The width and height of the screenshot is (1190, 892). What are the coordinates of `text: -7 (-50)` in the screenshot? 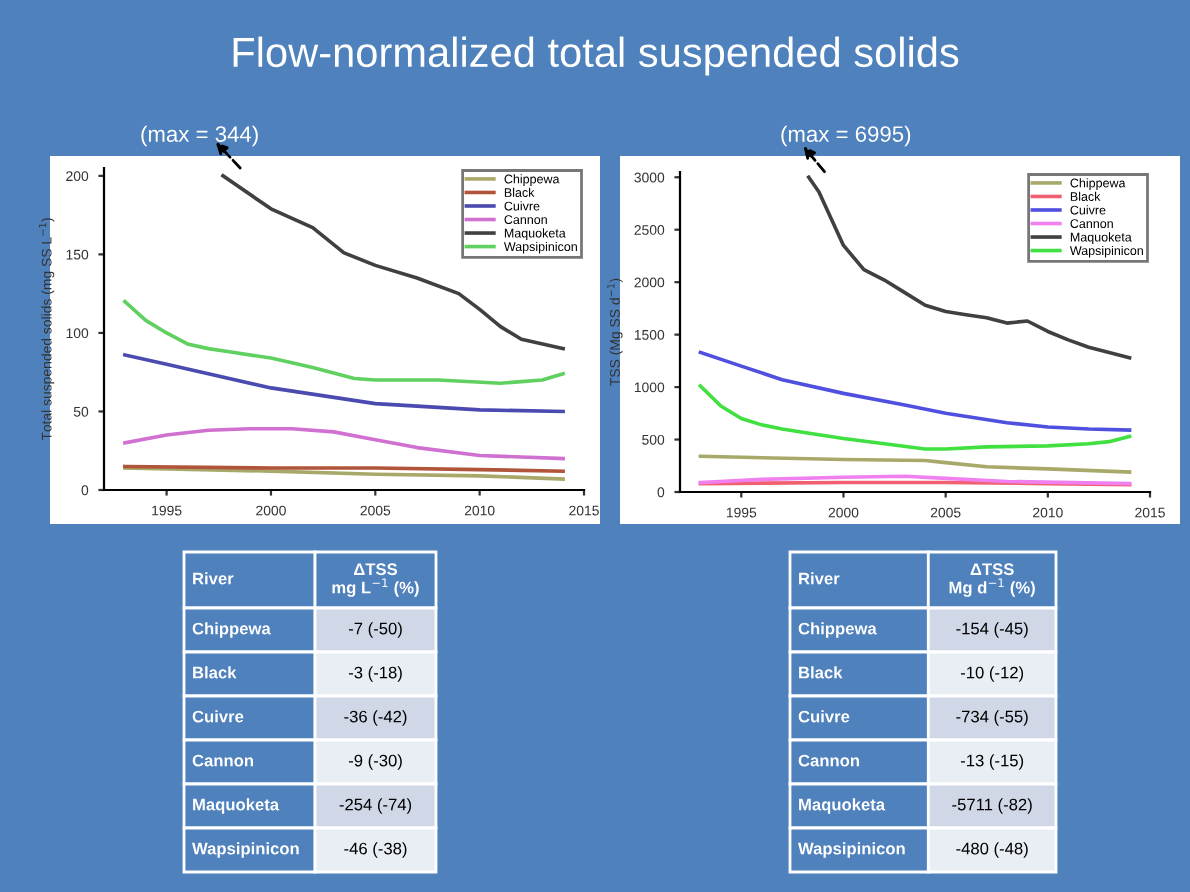 It's located at (375, 630).